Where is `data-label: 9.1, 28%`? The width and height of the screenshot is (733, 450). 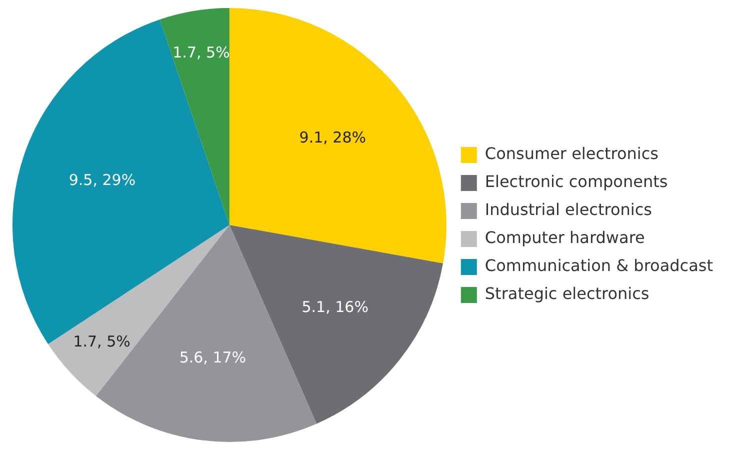
data-label: 9.1, 28% is located at coordinates (332, 137).